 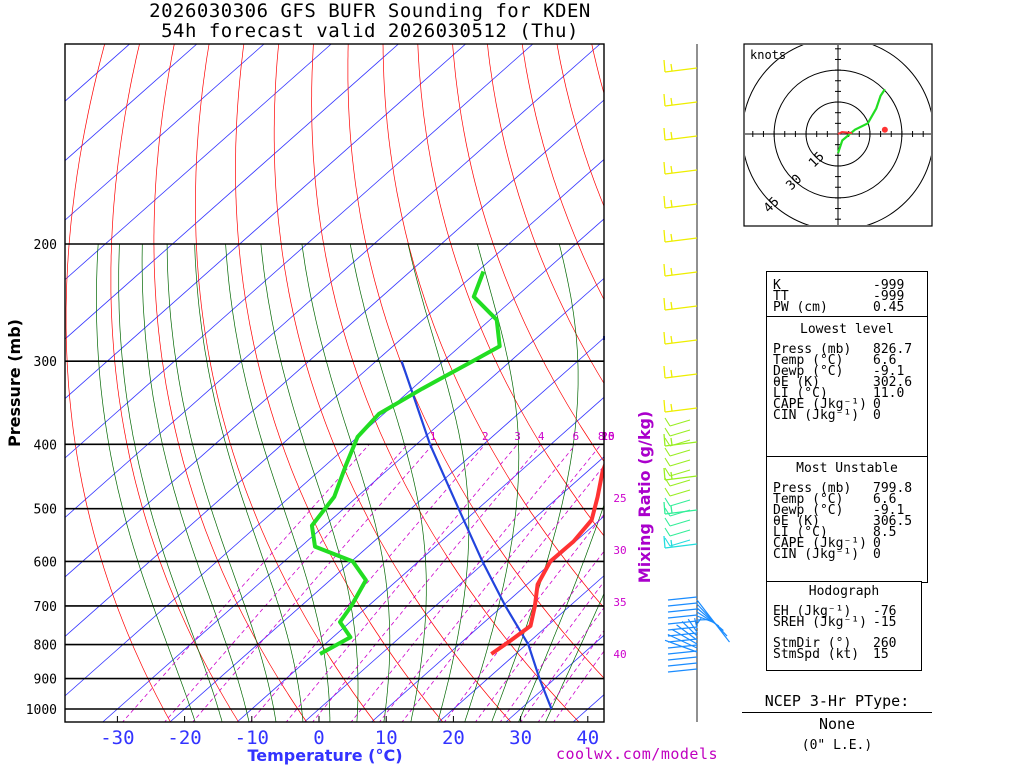 I want to click on index-row: K -999, so click(x=847, y=285).